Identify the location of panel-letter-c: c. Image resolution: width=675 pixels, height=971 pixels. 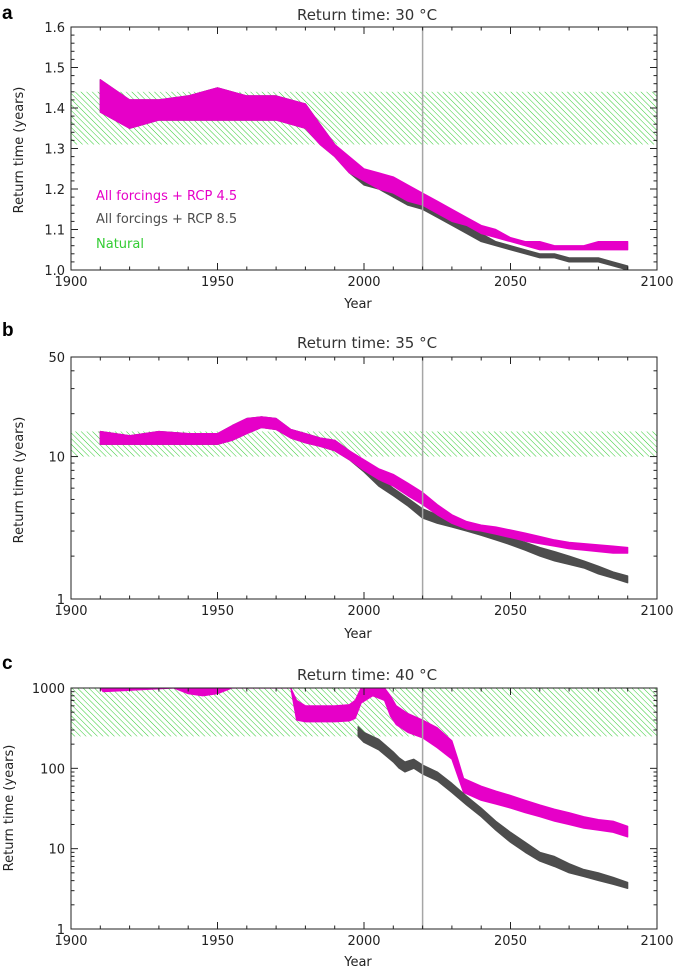
(7, 663).